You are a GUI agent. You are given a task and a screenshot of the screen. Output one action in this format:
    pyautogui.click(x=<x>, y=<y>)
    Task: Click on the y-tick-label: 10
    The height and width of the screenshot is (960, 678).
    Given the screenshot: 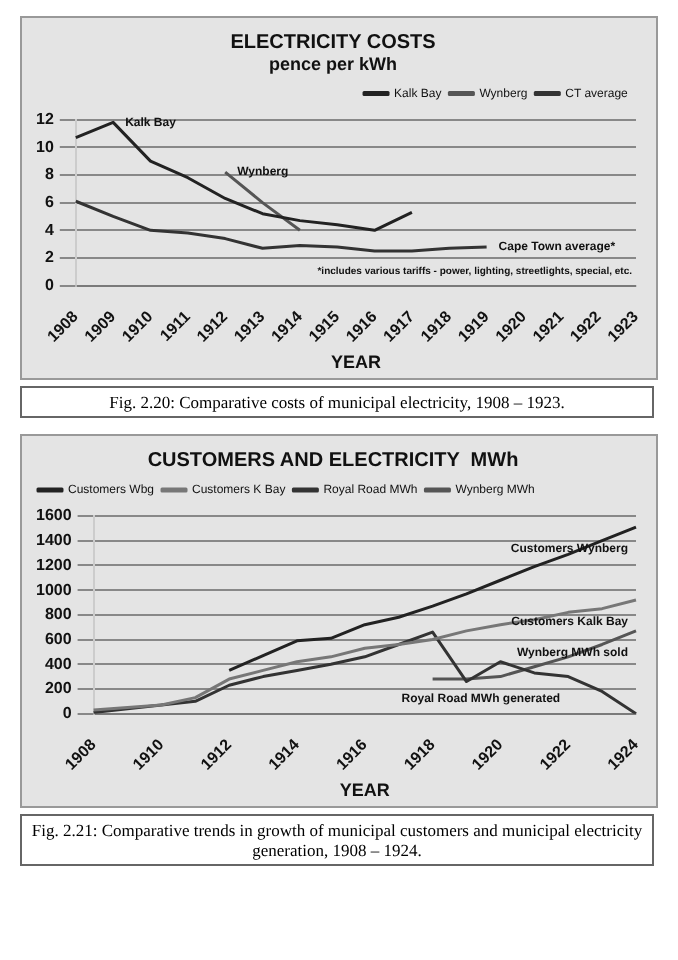 What is the action you would take?
    pyautogui.click(x=45, y=146)
    